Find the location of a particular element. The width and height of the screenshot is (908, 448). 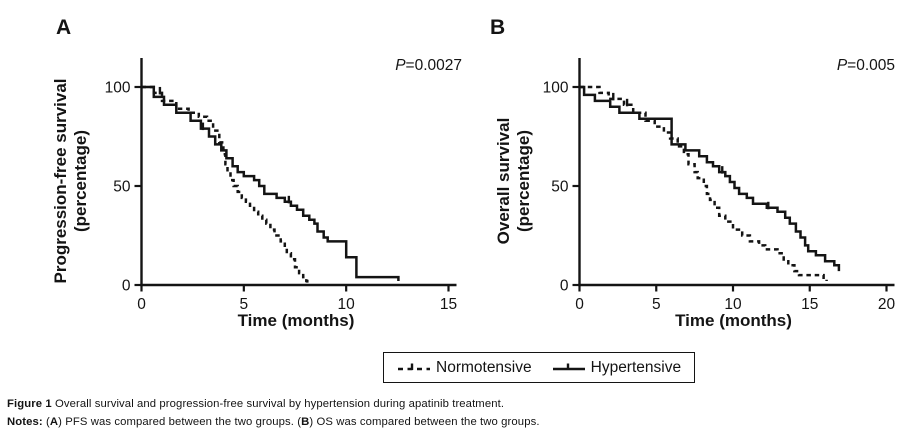

os-pvalue-number: =0.005 is located at coordinates (871, 65).